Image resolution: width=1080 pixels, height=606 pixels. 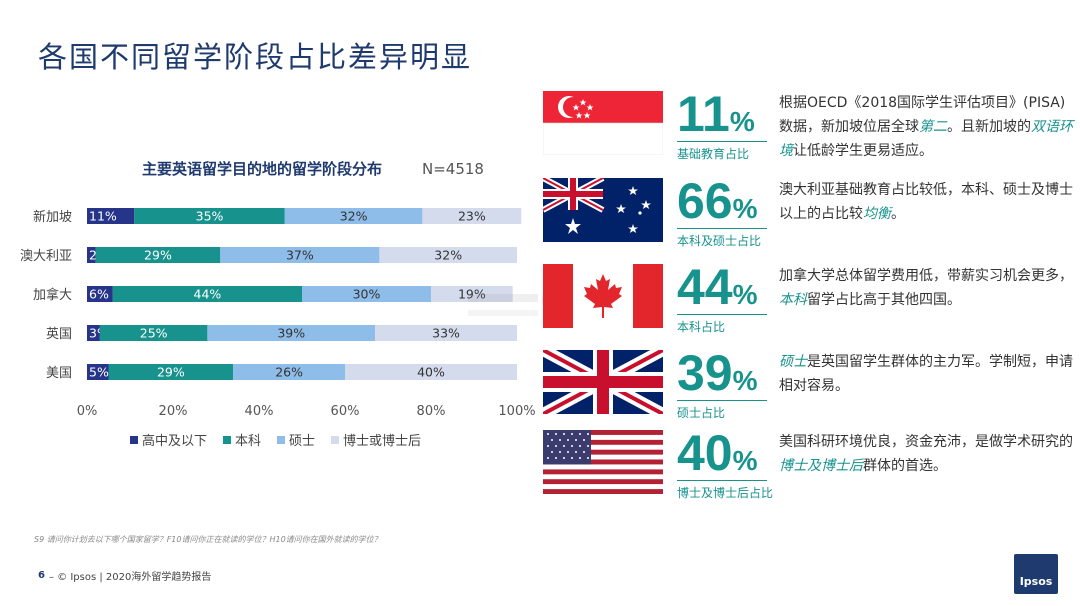 I want to click on country-description: 澳大利亚基础教育占比较低，本科、硕士及博士以上的占比较均衡。, so click(x=929, y=202).